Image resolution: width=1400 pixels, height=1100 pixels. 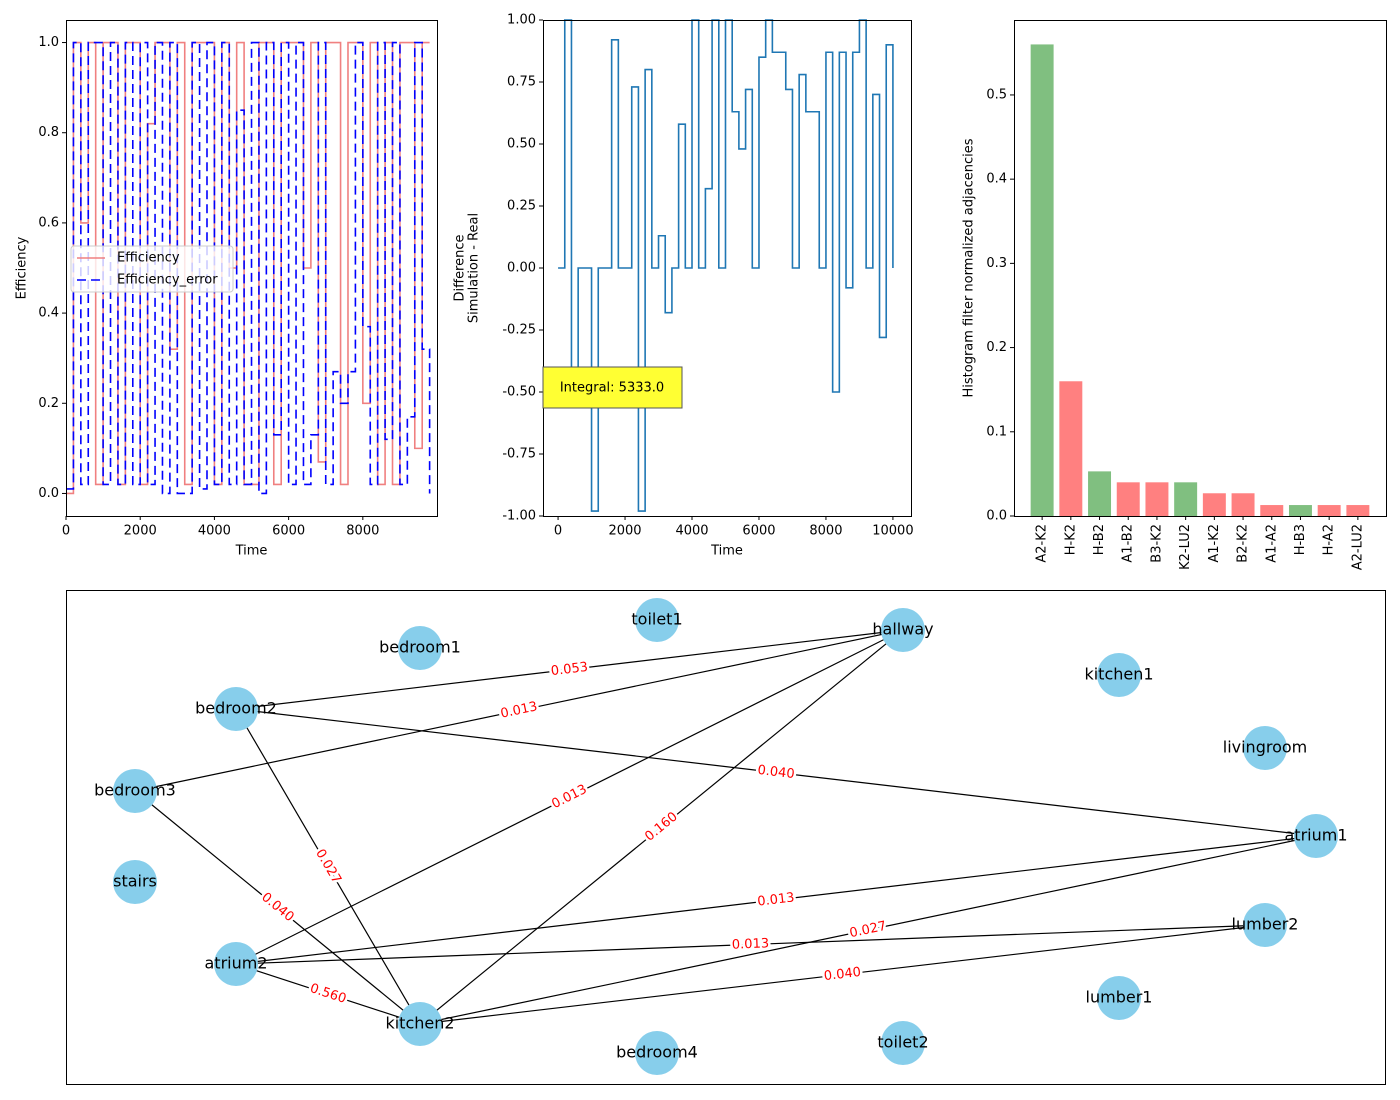 I want to click on y-tick-label: 1.0, so click(x=48, y=42).